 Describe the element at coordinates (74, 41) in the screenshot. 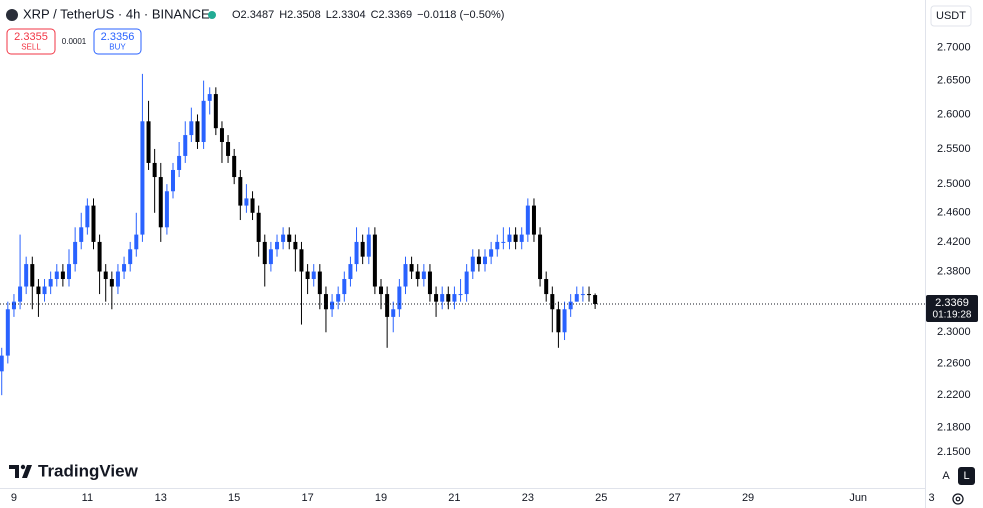

I see `spread: 0.0001` at that location.